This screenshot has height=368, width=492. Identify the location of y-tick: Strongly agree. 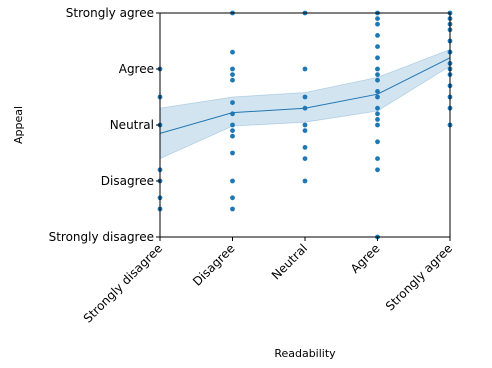
(113, 13).